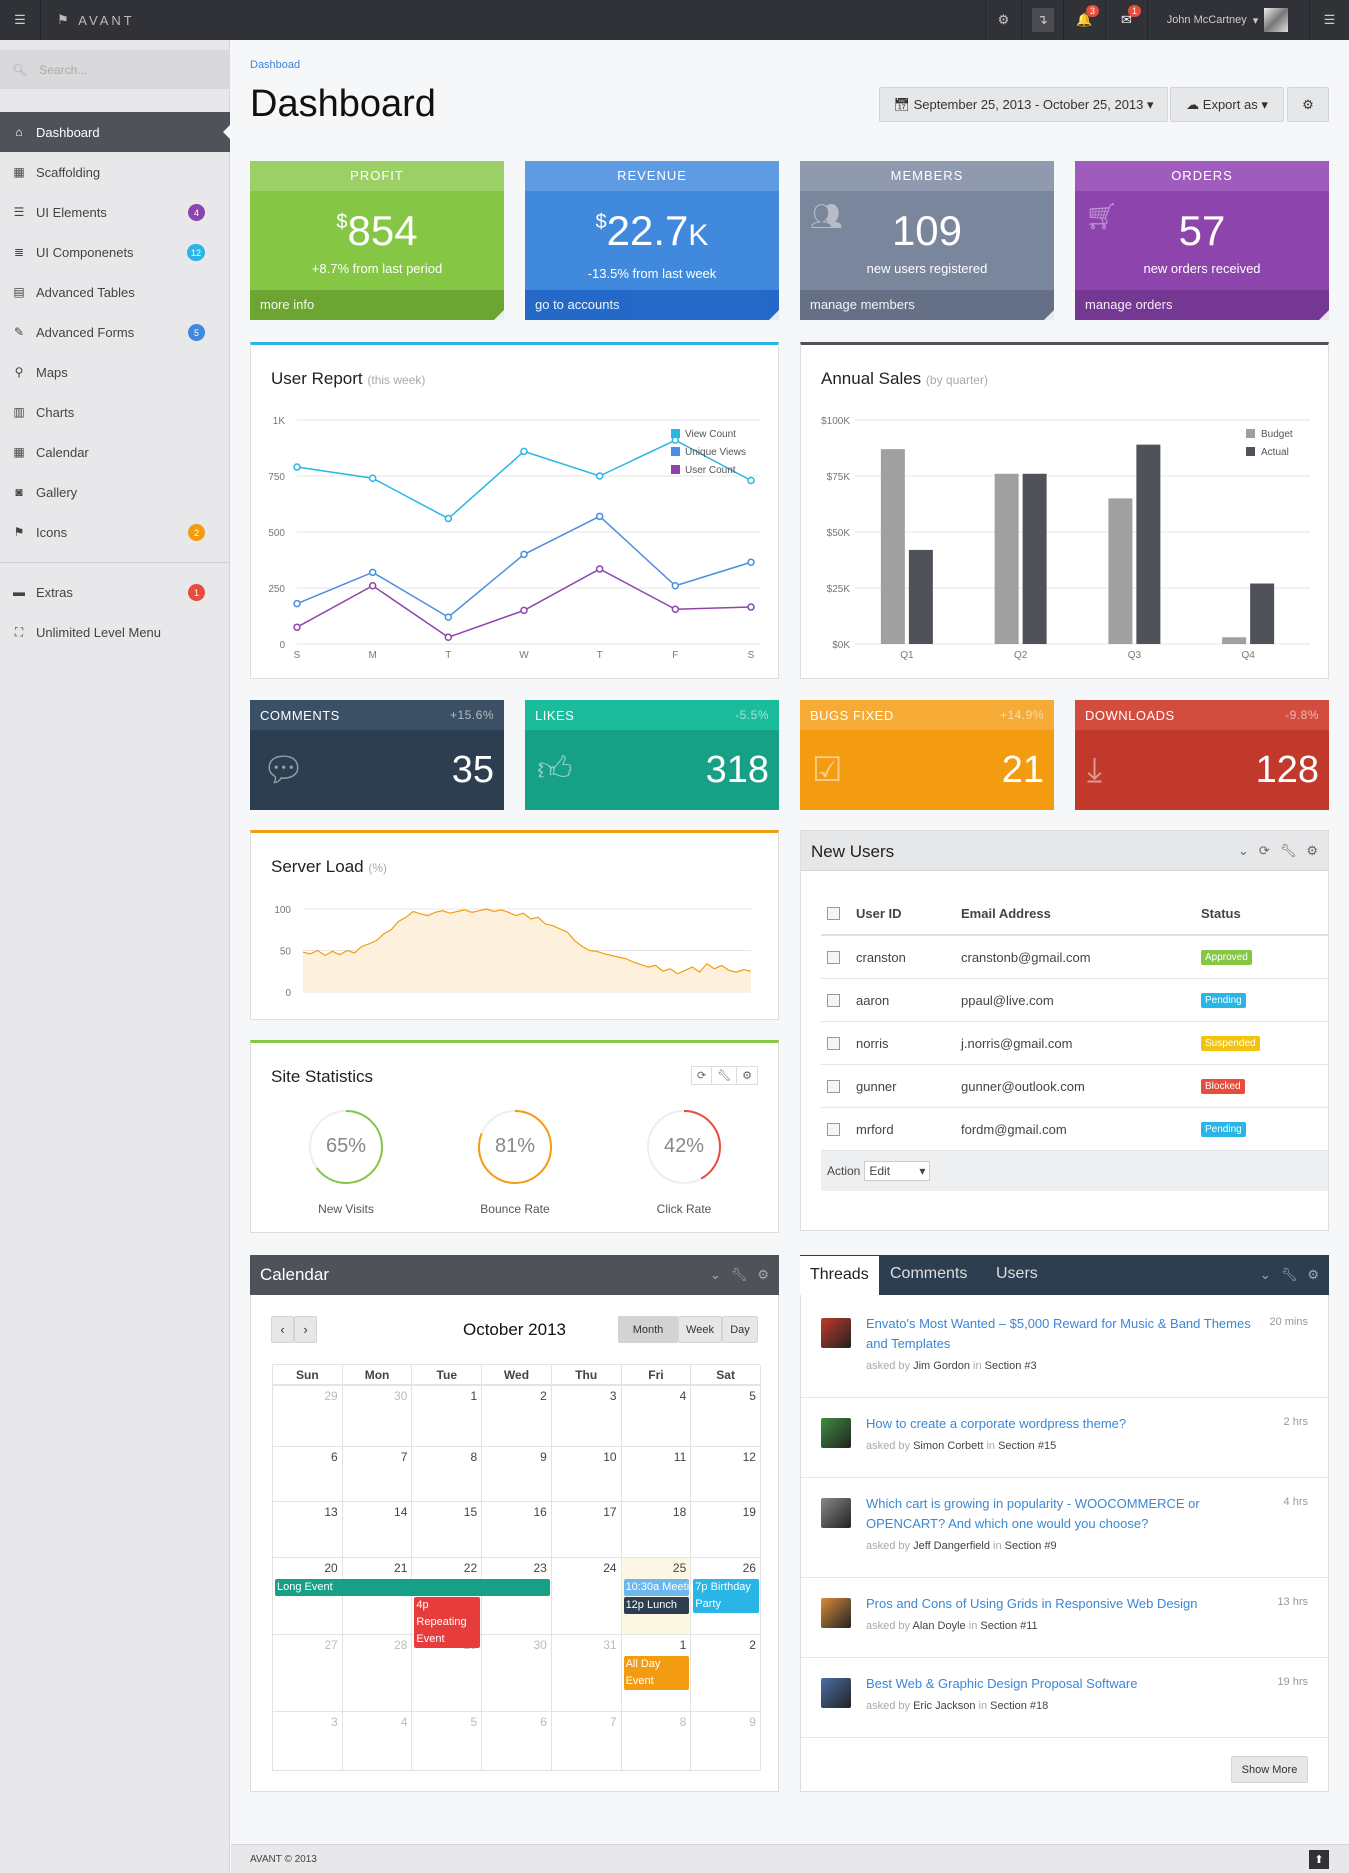 This screenshot has width=1349, height=1873. I want to click on mini-tile-likes: LIKES -5.5% 👍︎ 318, so click(652, 755).